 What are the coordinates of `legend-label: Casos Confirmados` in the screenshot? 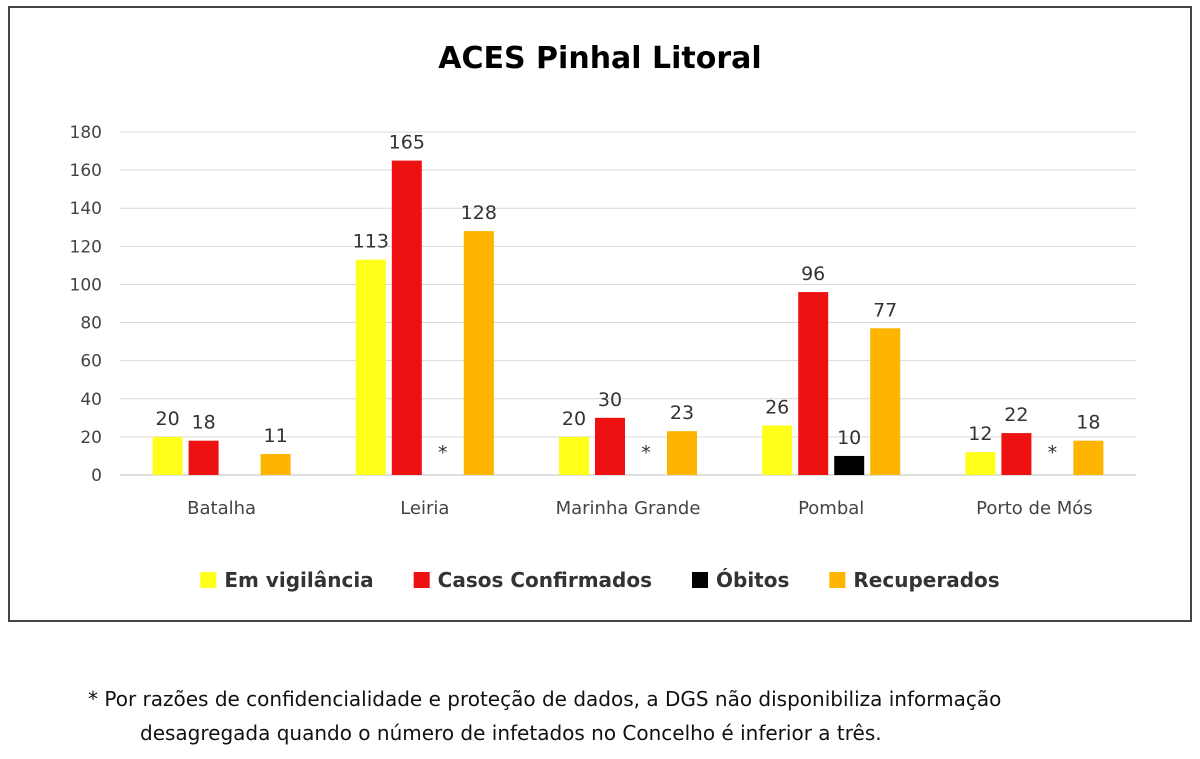 It's located at (545, 580).